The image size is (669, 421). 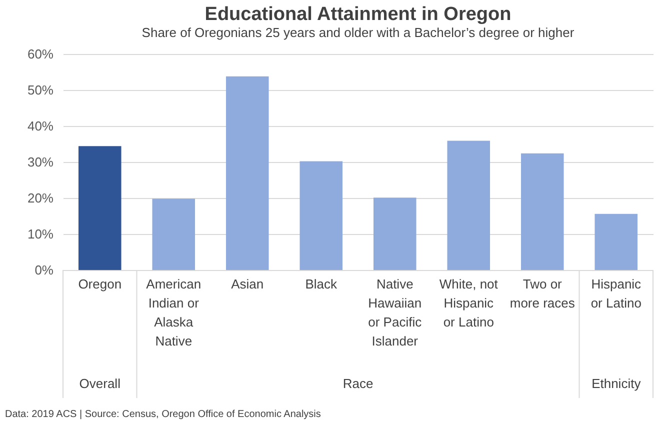 What do you see at coordinates (40, 54) in the screenshot?
I see `y-tick-label: 60%` at bounding box center [40, 54].